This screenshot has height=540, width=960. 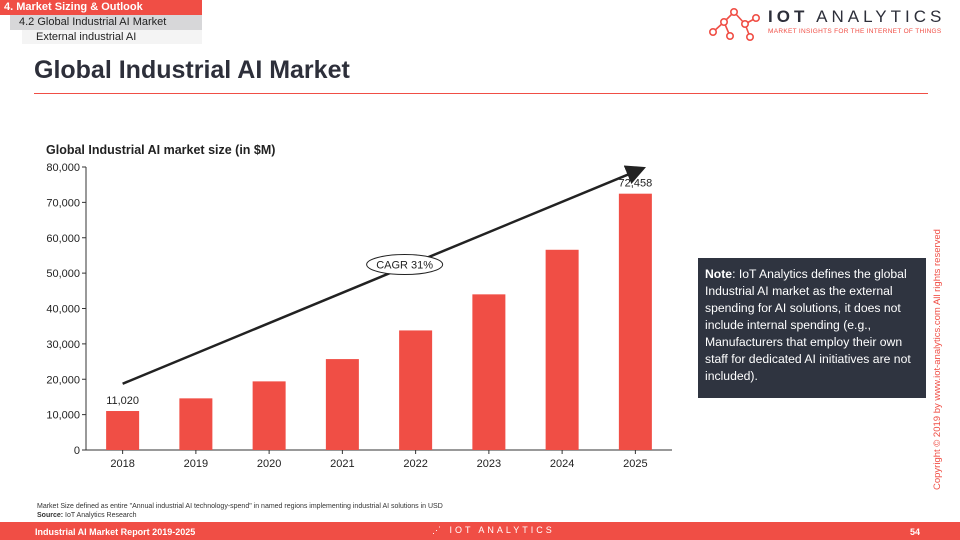 I want to click on bar-2019, so click(x=196, y=424).